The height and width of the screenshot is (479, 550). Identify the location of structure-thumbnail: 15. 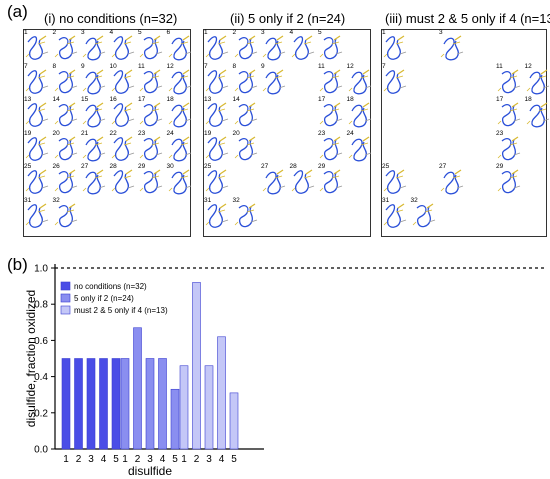
(94, 112).